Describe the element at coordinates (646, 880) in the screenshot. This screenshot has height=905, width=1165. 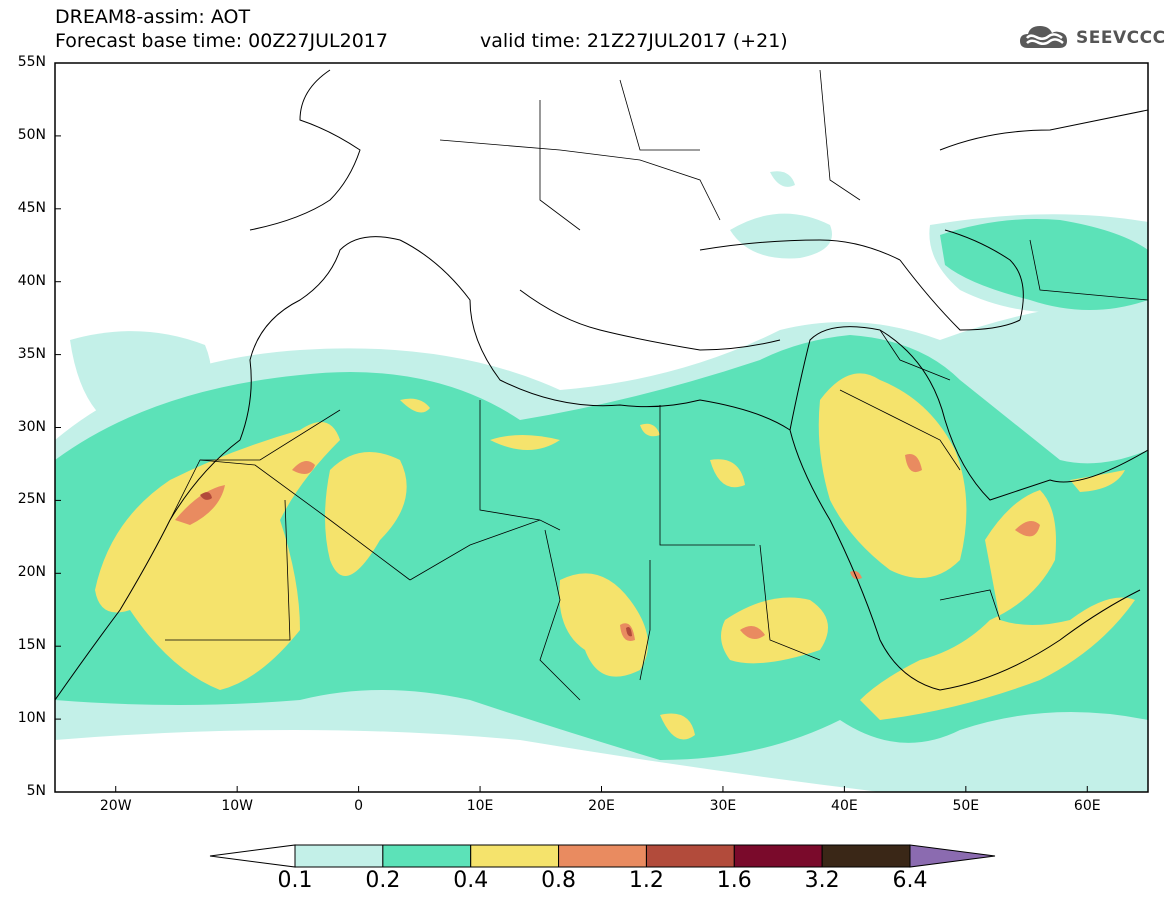
I see `colorbar-label: 1.2` at that location.